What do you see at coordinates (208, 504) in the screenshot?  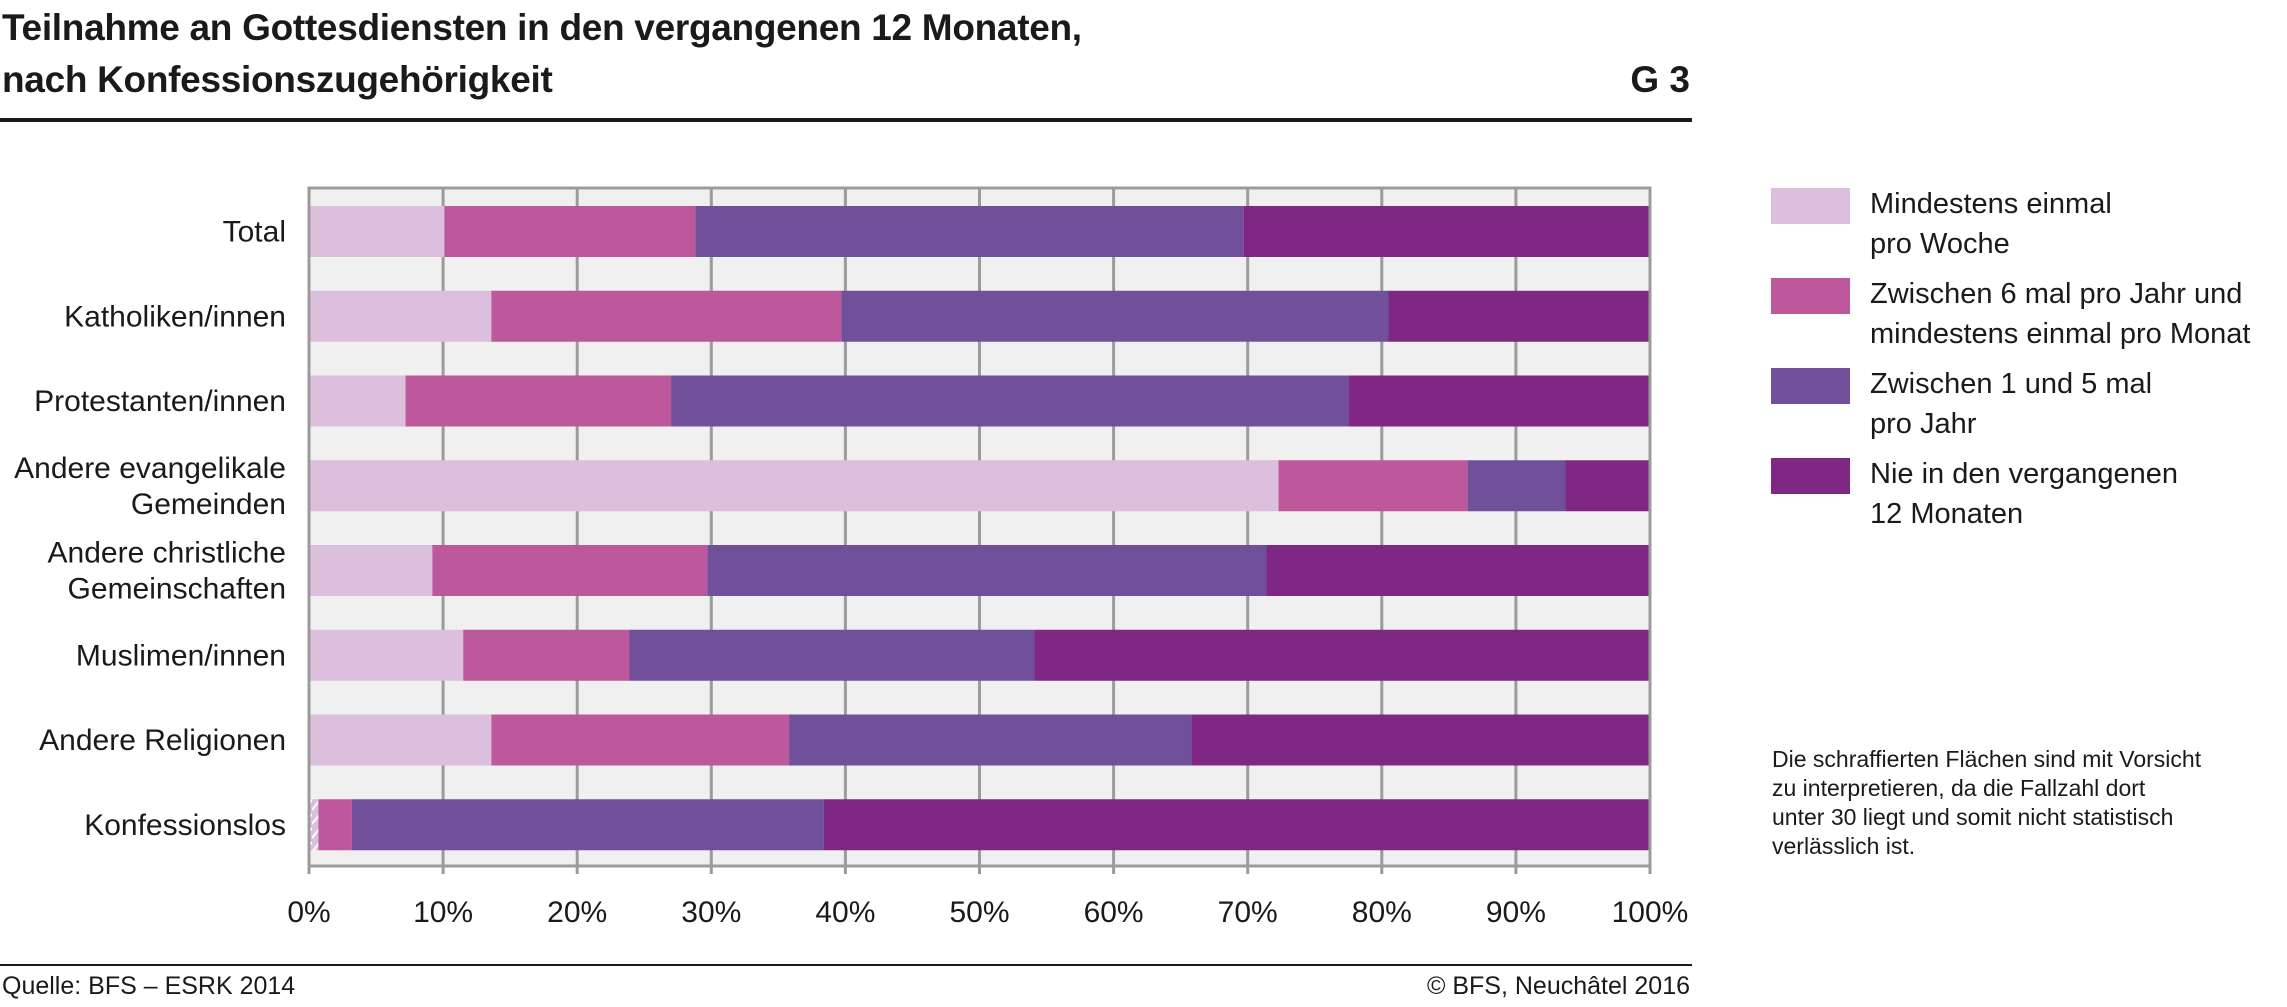 I see `category-label: Gemeinden` at bounding box center [208, 504].